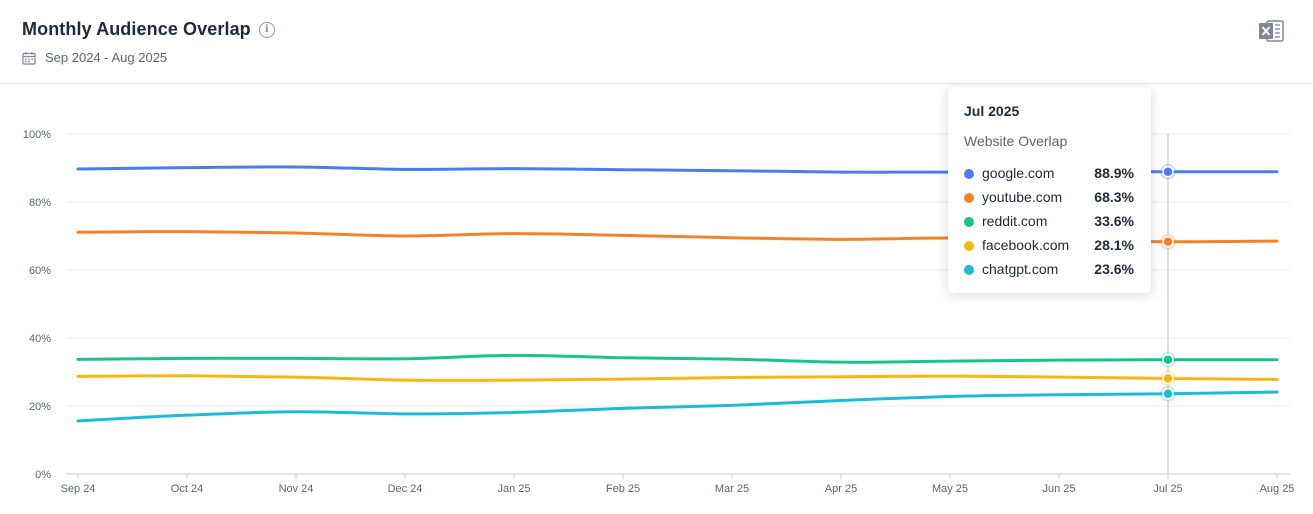 Image resolution: width=1313 pixels, height=514 pixels. I want to click on tooltip-value: 33.6%, so click(1114, 221).